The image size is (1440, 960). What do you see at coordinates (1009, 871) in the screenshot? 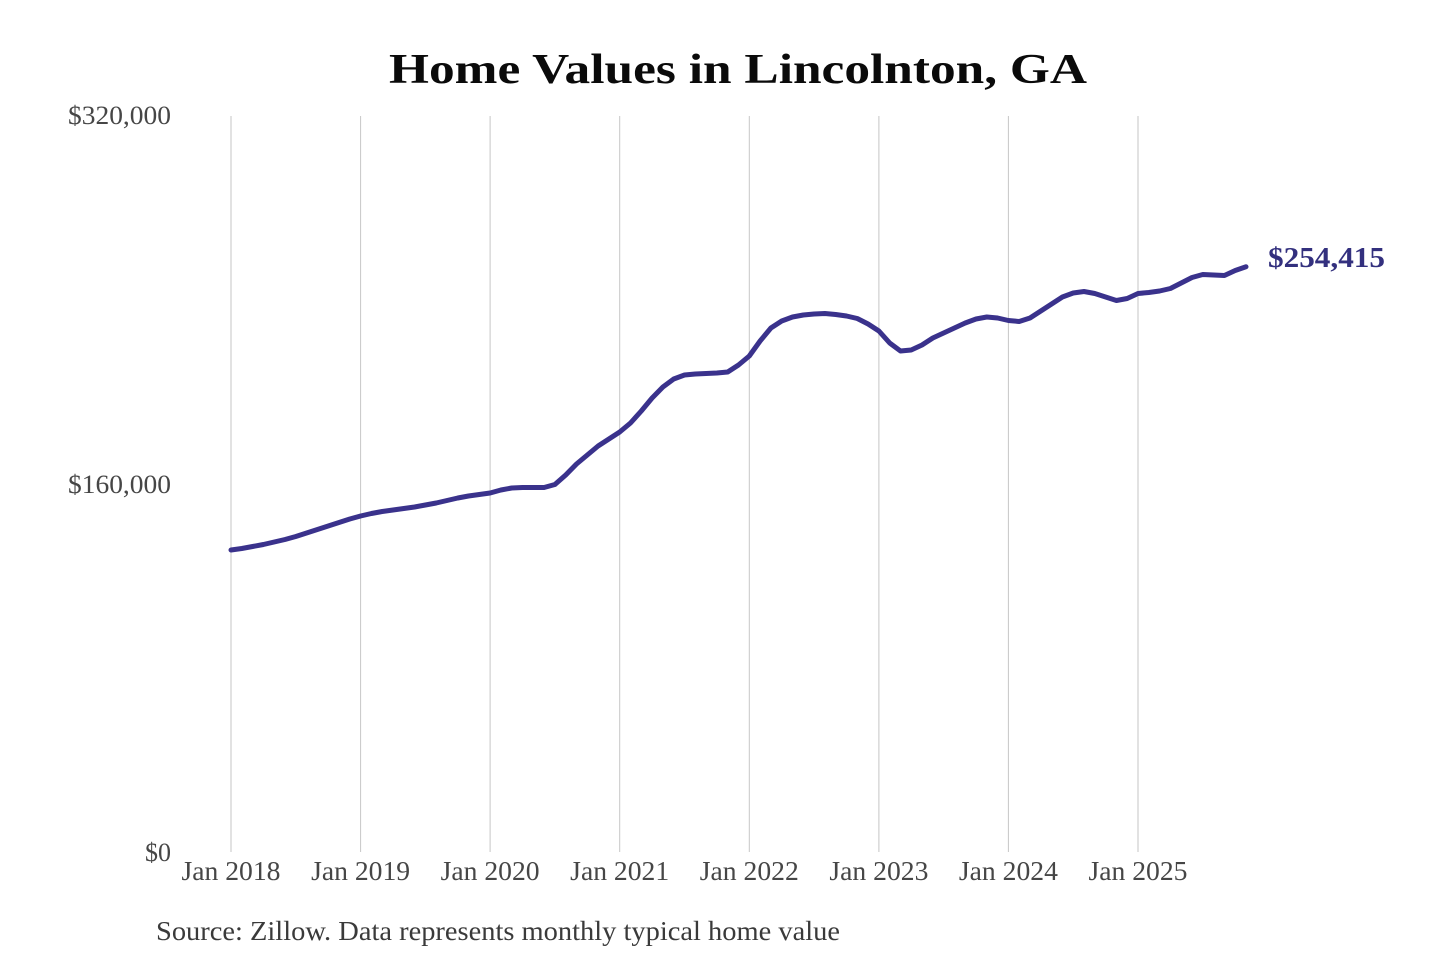
I see `svg-text: Jan 2024` at bounding box center [1009, 871].